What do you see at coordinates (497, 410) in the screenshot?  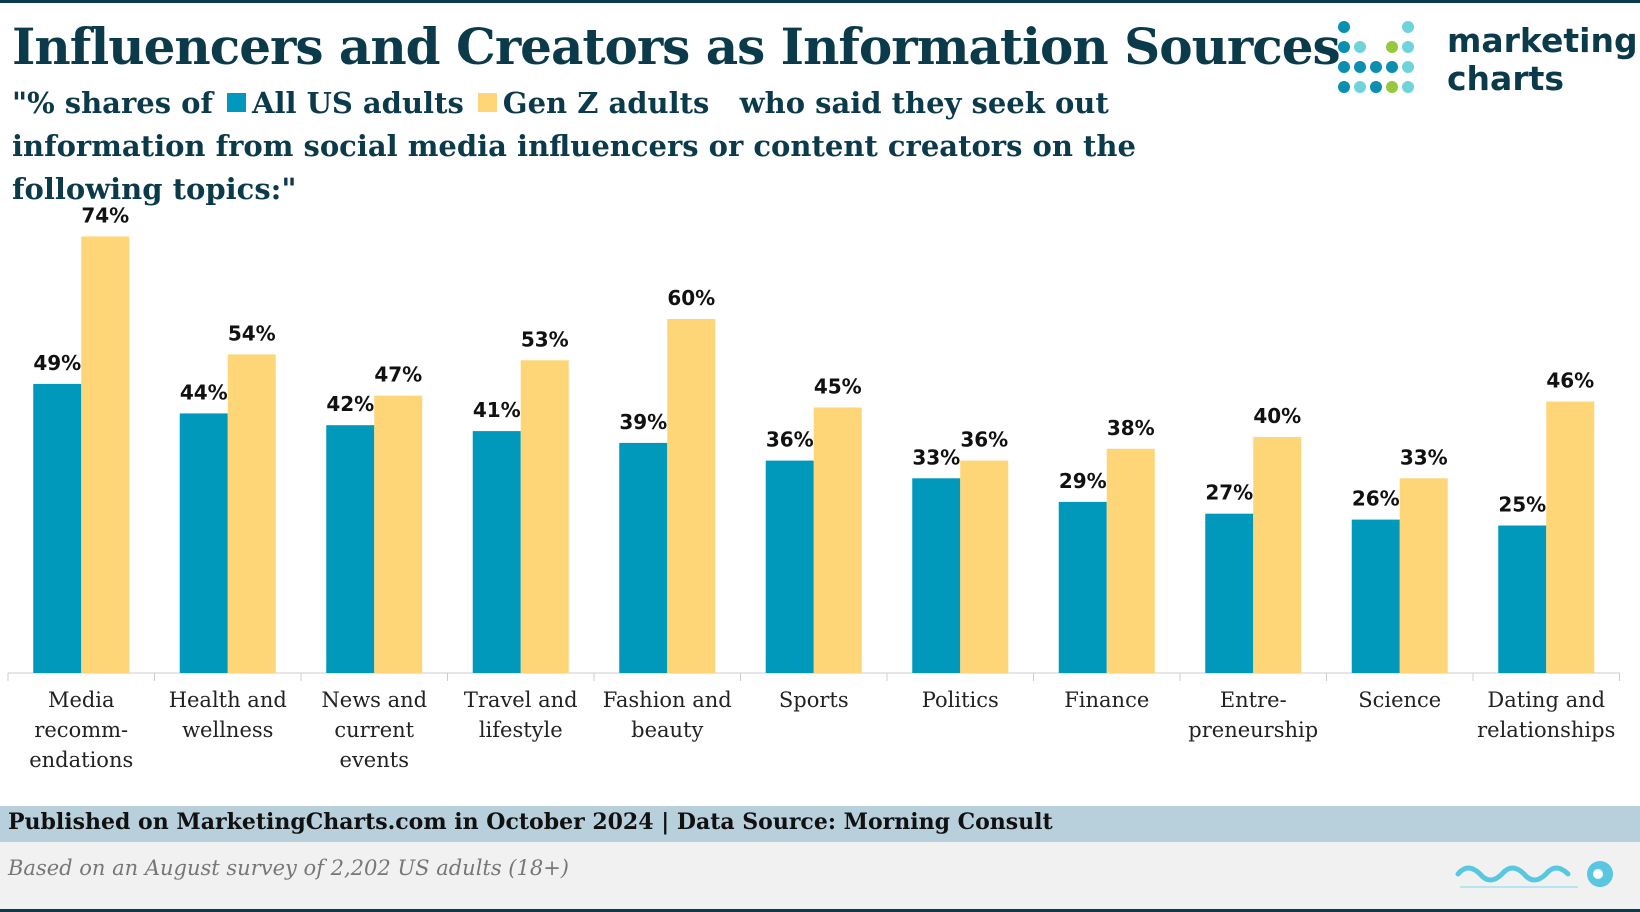 I see `data-label: 41%` at bounding box center [497, 410].